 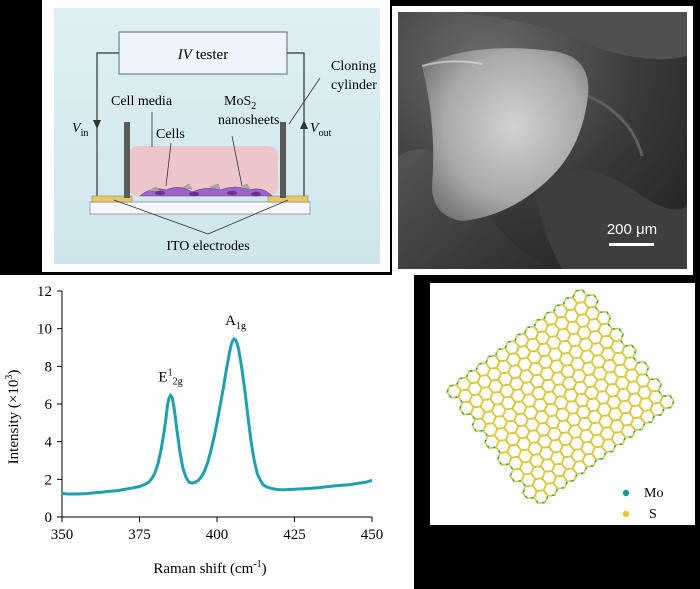 What do you see at coordinates (294, 535) in the screenshot?
I see `x-tick-label: 425` at bounding box center [294, 535].